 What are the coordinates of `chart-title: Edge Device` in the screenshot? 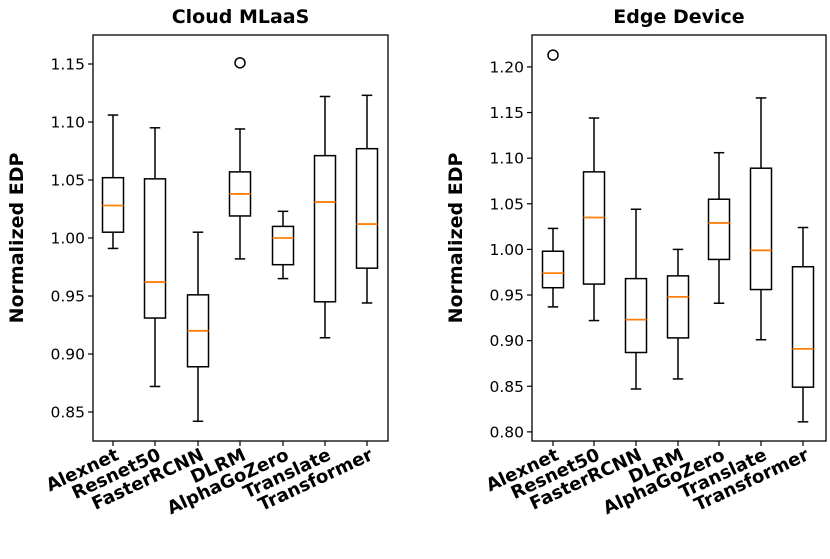 It's located at (678, 17).